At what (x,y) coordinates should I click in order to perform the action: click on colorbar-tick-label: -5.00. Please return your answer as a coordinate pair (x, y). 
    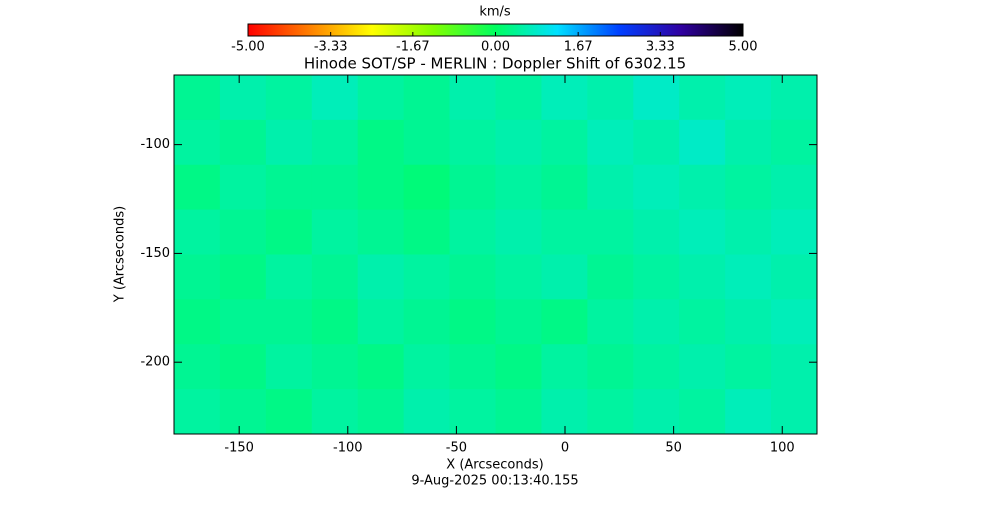
    Looking at the image, I should click on (248, 47).